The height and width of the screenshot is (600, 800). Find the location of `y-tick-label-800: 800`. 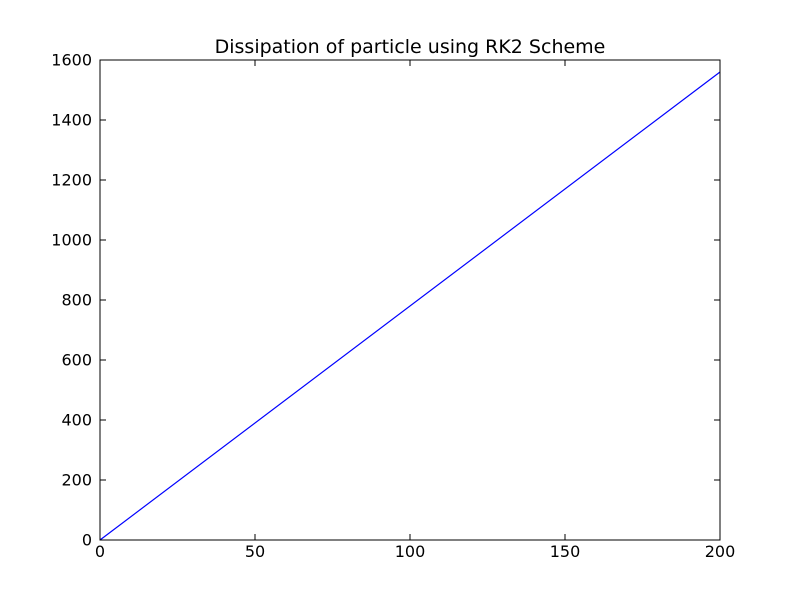

y-tick-label-800: 800 is located at coordinates (76, 300).